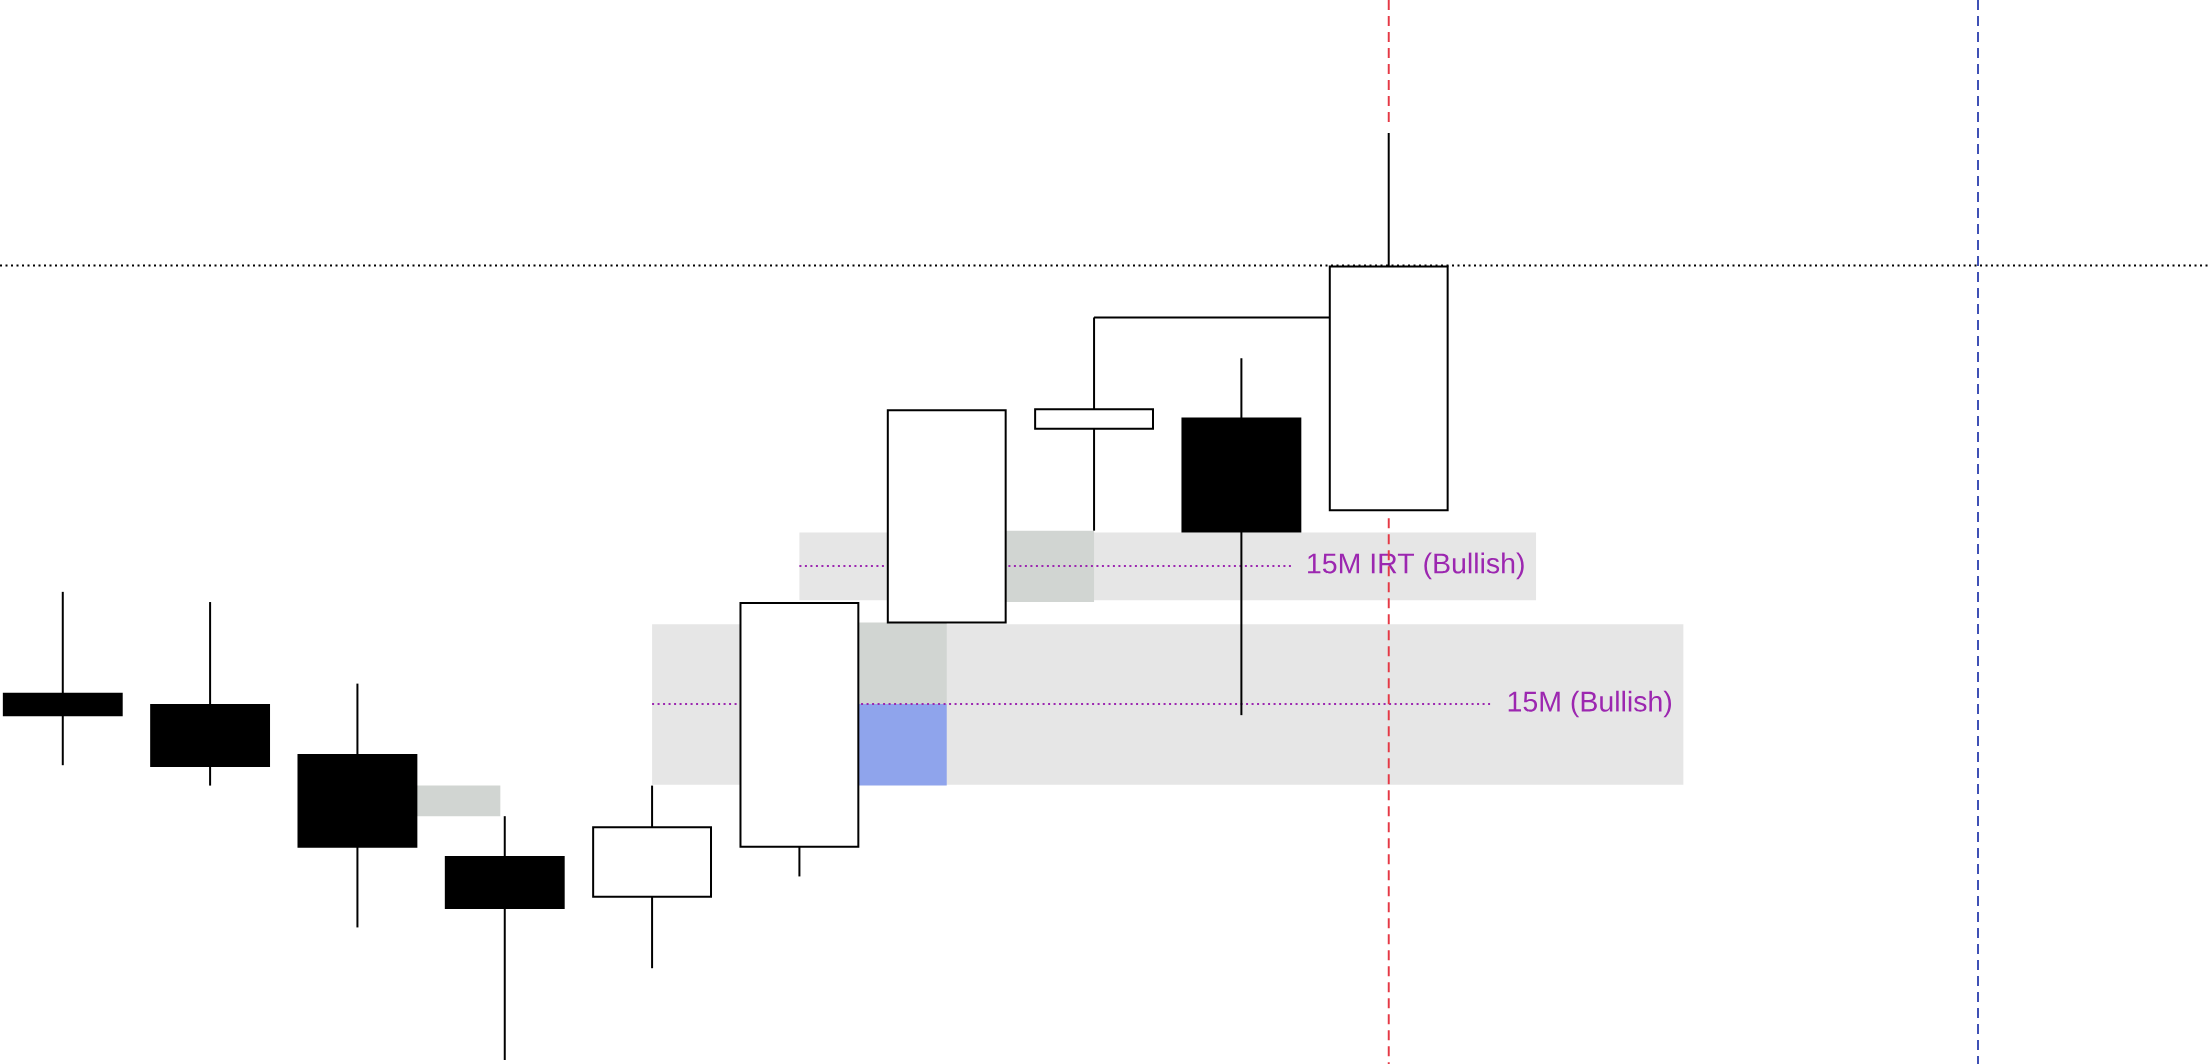  What do you see at coordinates (1590, 704) in the screenshot?
I see `ref-line-label: 15M (Bullish)` at bounding box center [1590, 704].